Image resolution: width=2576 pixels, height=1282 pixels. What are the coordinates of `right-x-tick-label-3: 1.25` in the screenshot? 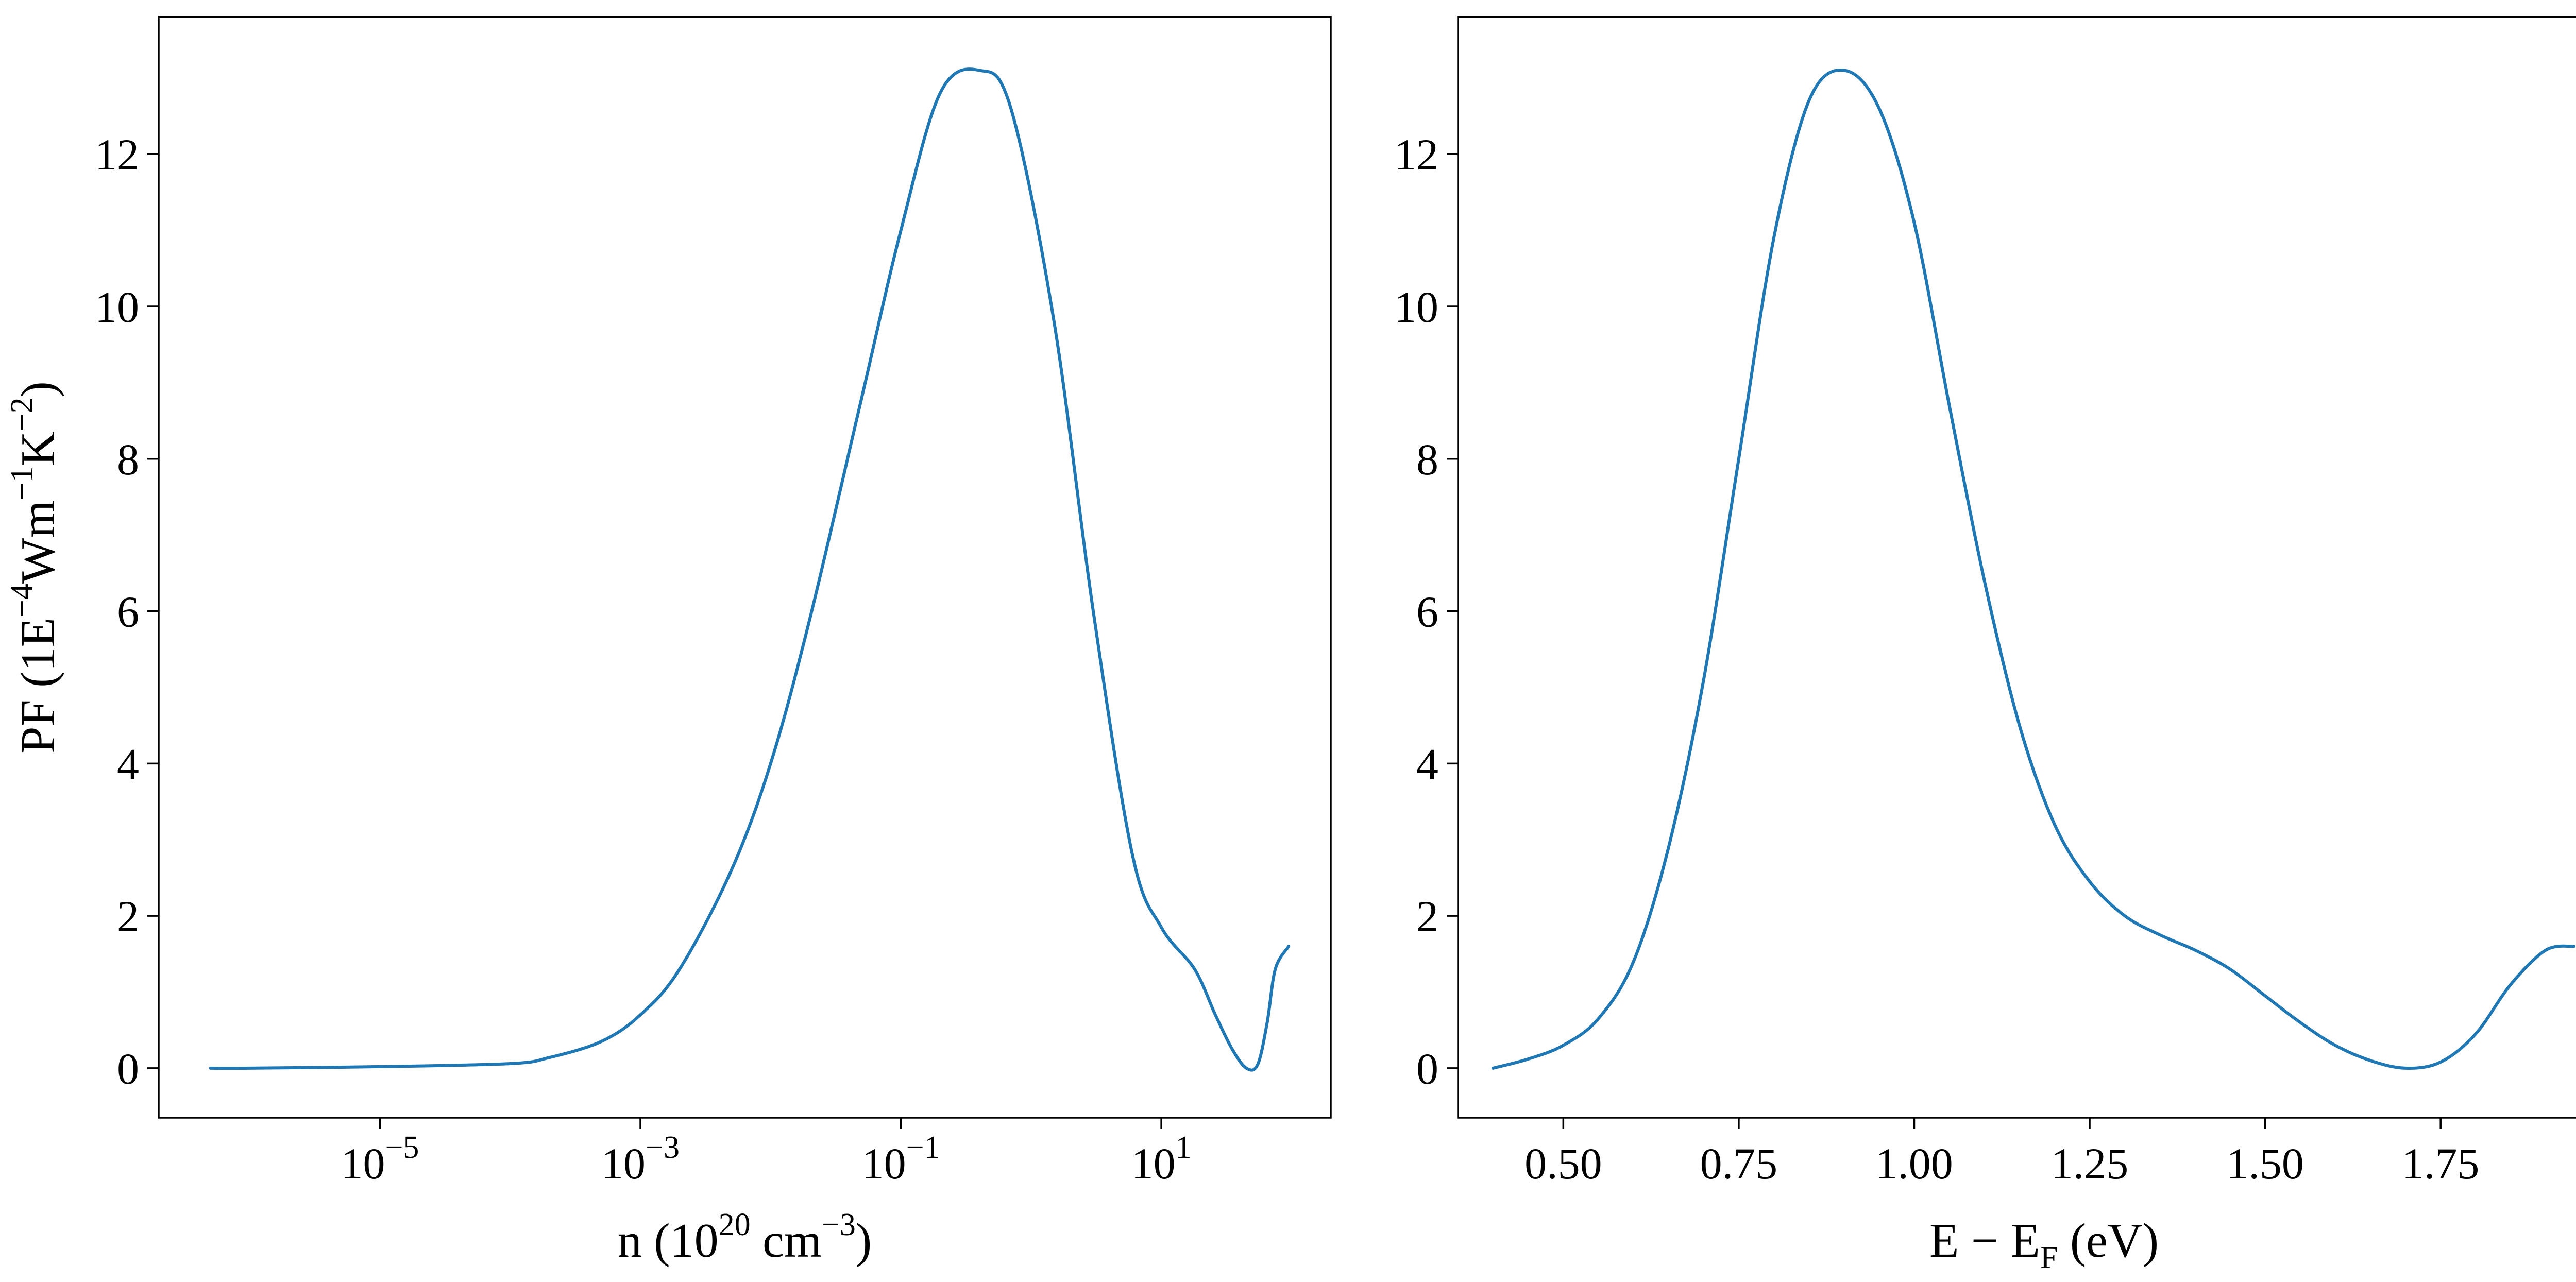 It's located at (2090, 1163).